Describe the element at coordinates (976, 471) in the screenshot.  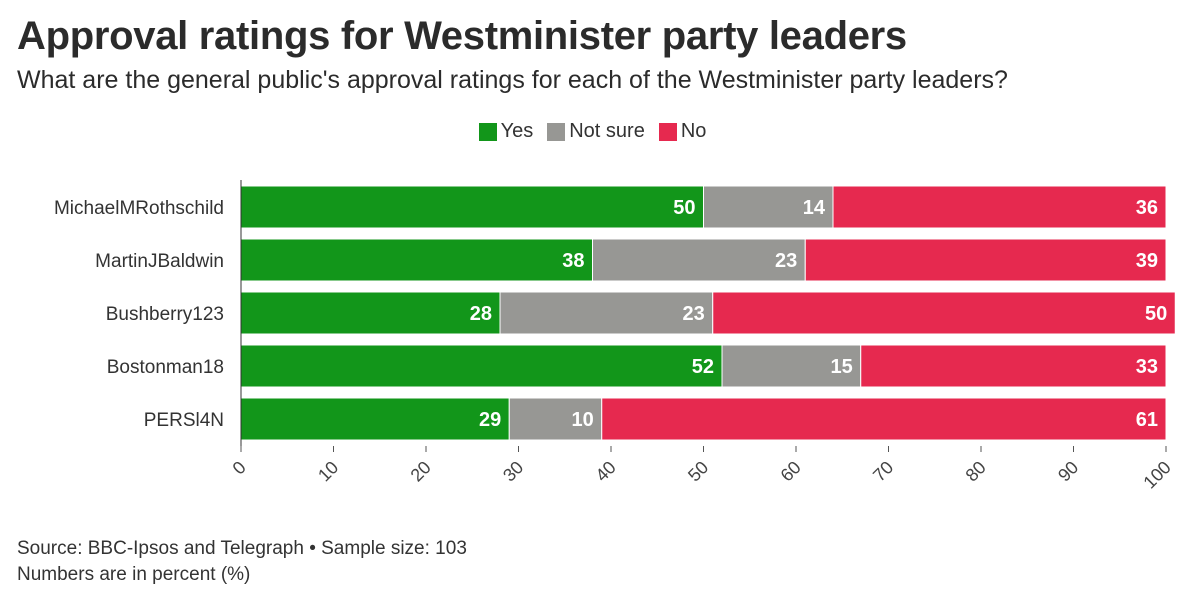
I see `x-tick-label: 80` at that location.